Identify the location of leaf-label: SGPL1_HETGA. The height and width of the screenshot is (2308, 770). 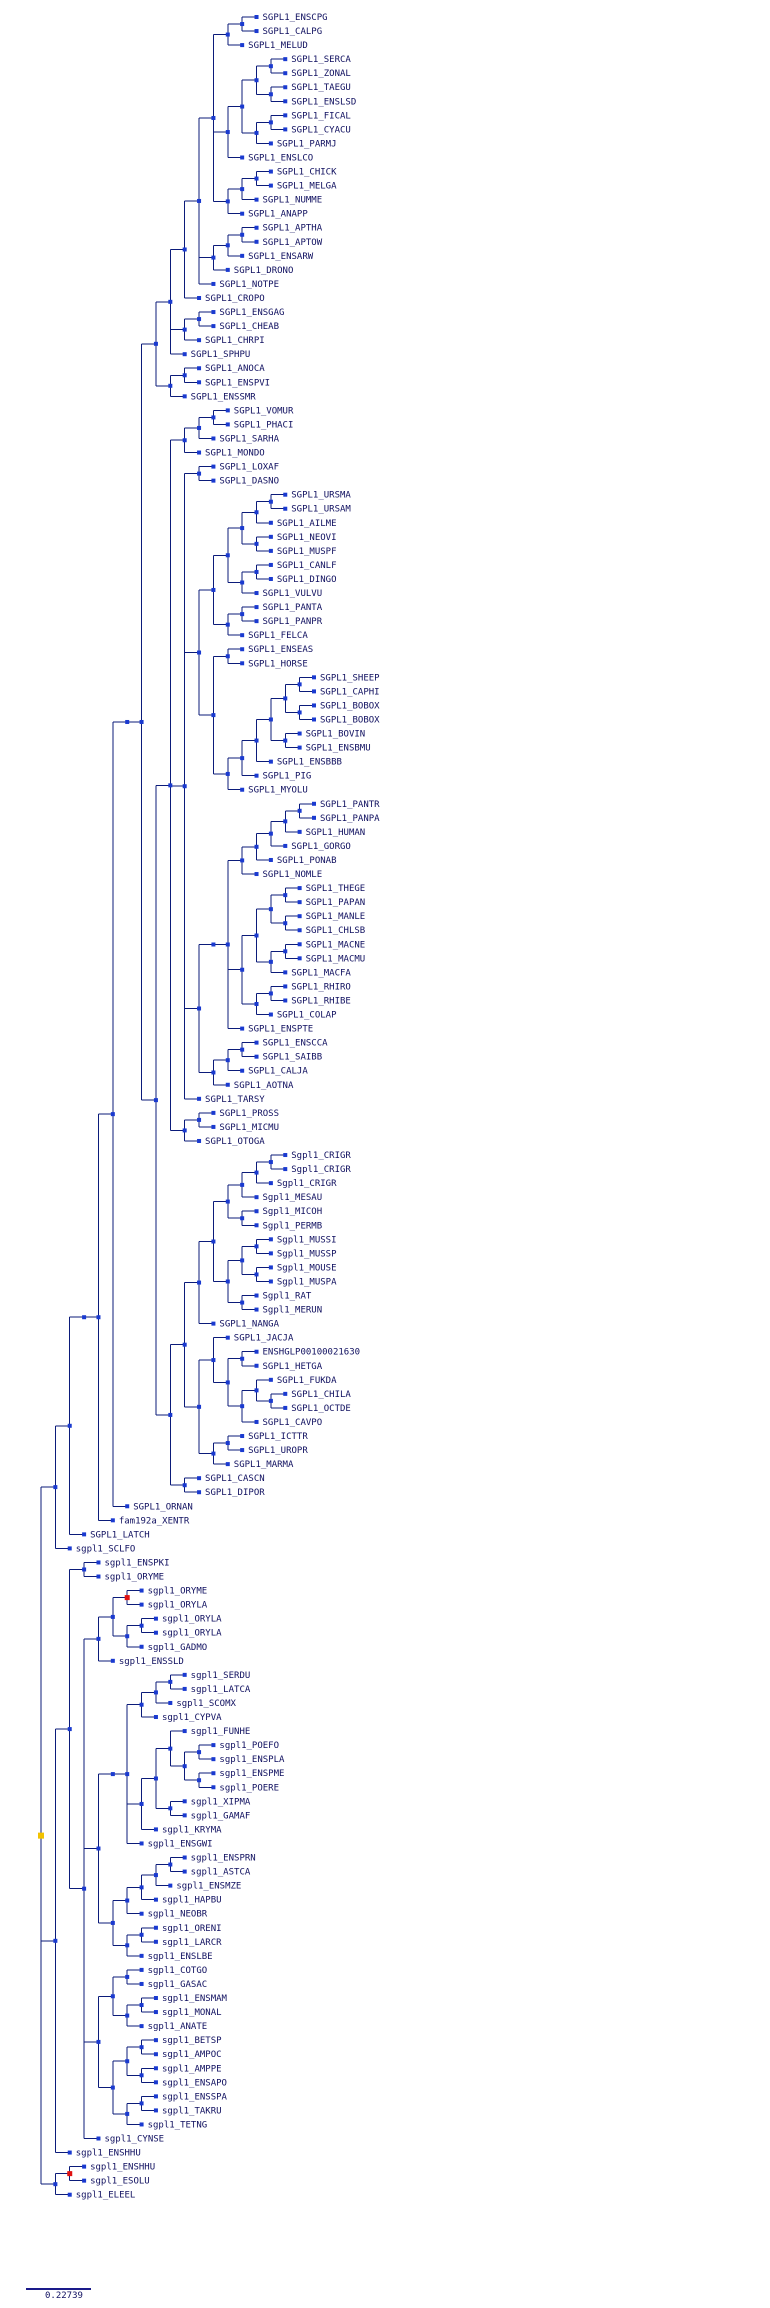
(293, 1367).